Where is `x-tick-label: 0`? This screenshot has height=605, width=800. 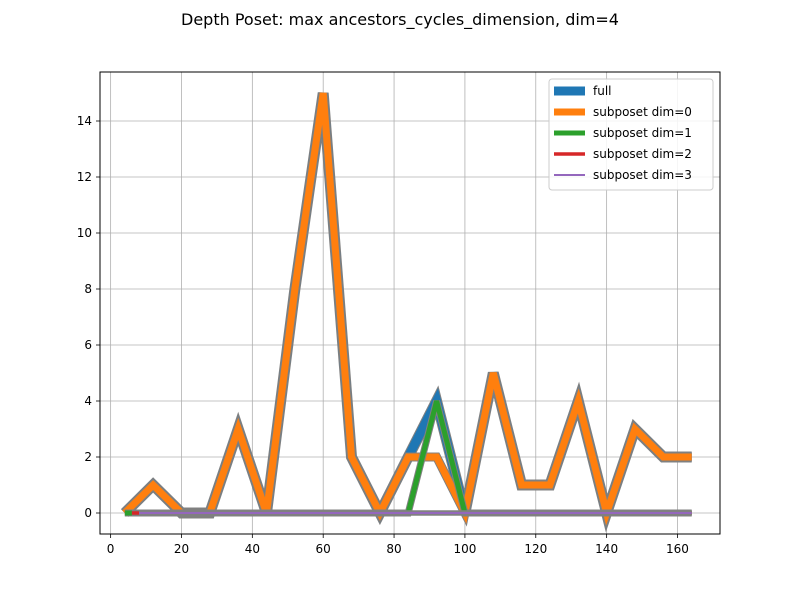 x-tick-label: 0 is located at coordinates (111, 549).